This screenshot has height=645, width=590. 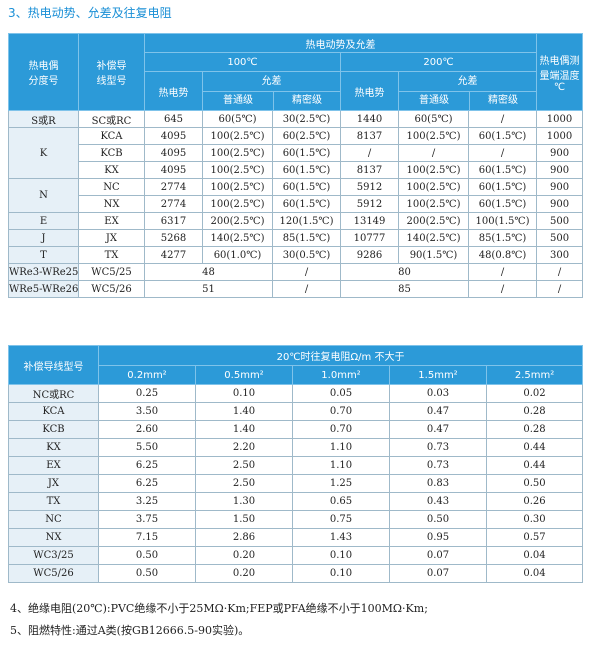 I want to click on header-200c: 200℃, so click(x=438, y=62).